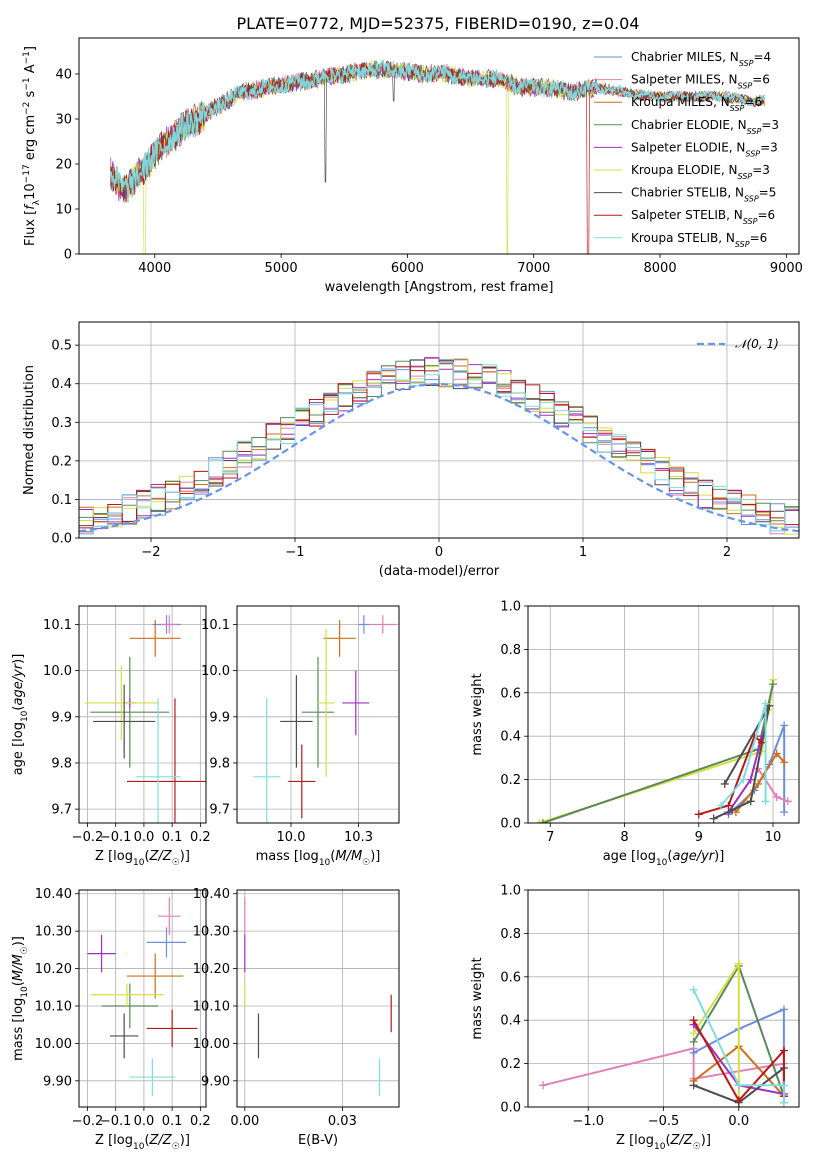  What do you see at coordinates (477, 998) in the screenshot?
I see `y-axis-label: mass weight` at bounding box center [477, 998].